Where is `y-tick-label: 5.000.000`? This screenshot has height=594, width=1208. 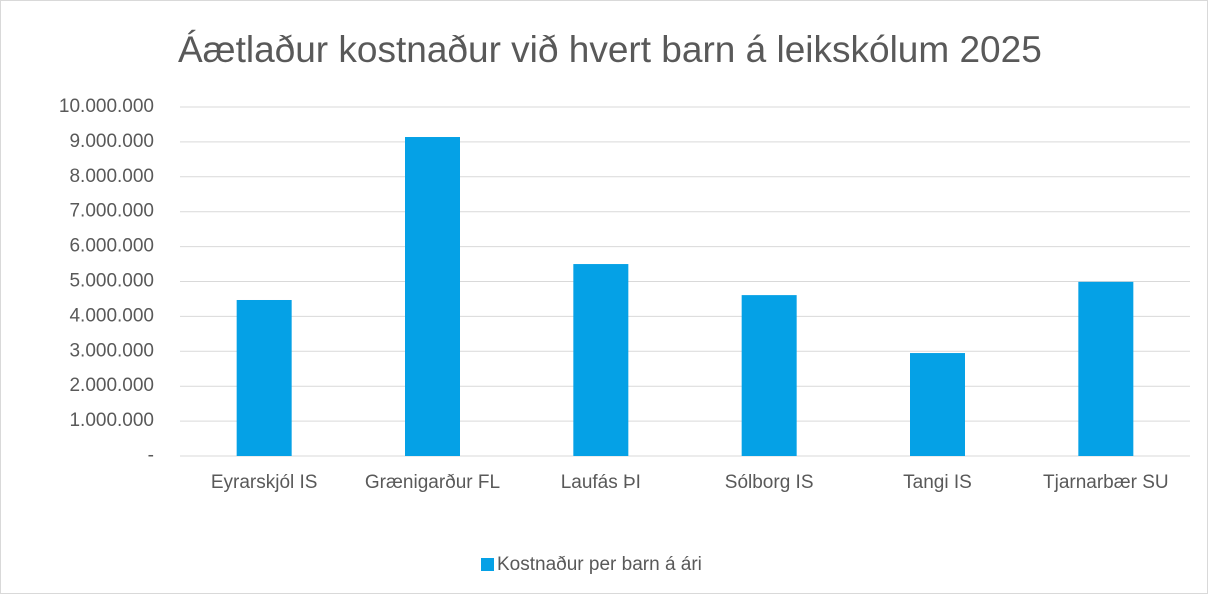 y-tick-label: 5.000.000 is located at coordinates (111, 281).